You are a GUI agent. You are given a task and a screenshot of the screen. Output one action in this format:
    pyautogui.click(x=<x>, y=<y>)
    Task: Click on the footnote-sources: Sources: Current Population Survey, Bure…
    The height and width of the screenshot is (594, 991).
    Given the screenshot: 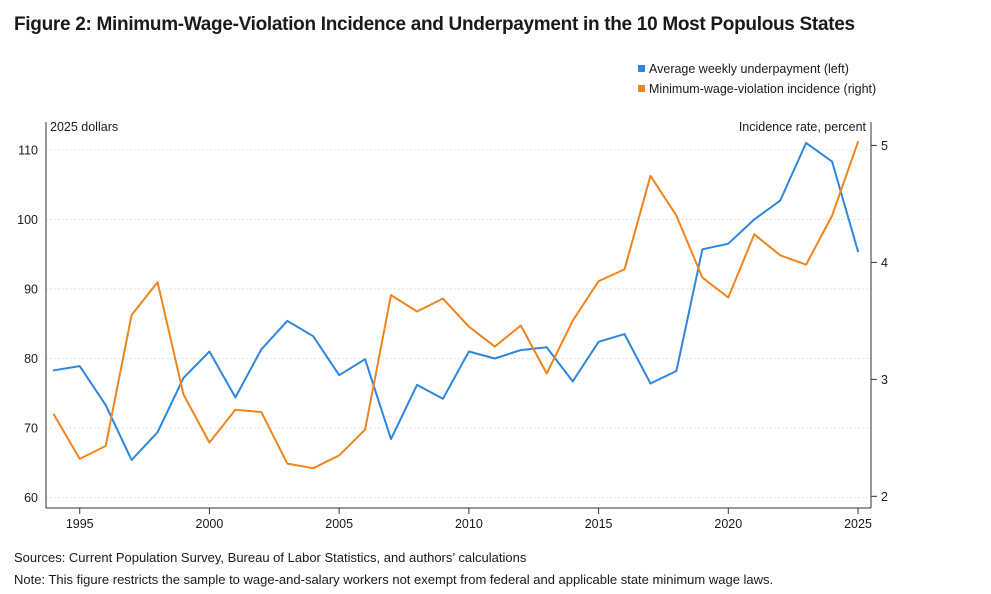 What is the action you would take?
    pyautogui.click(x=270, y=557)
    